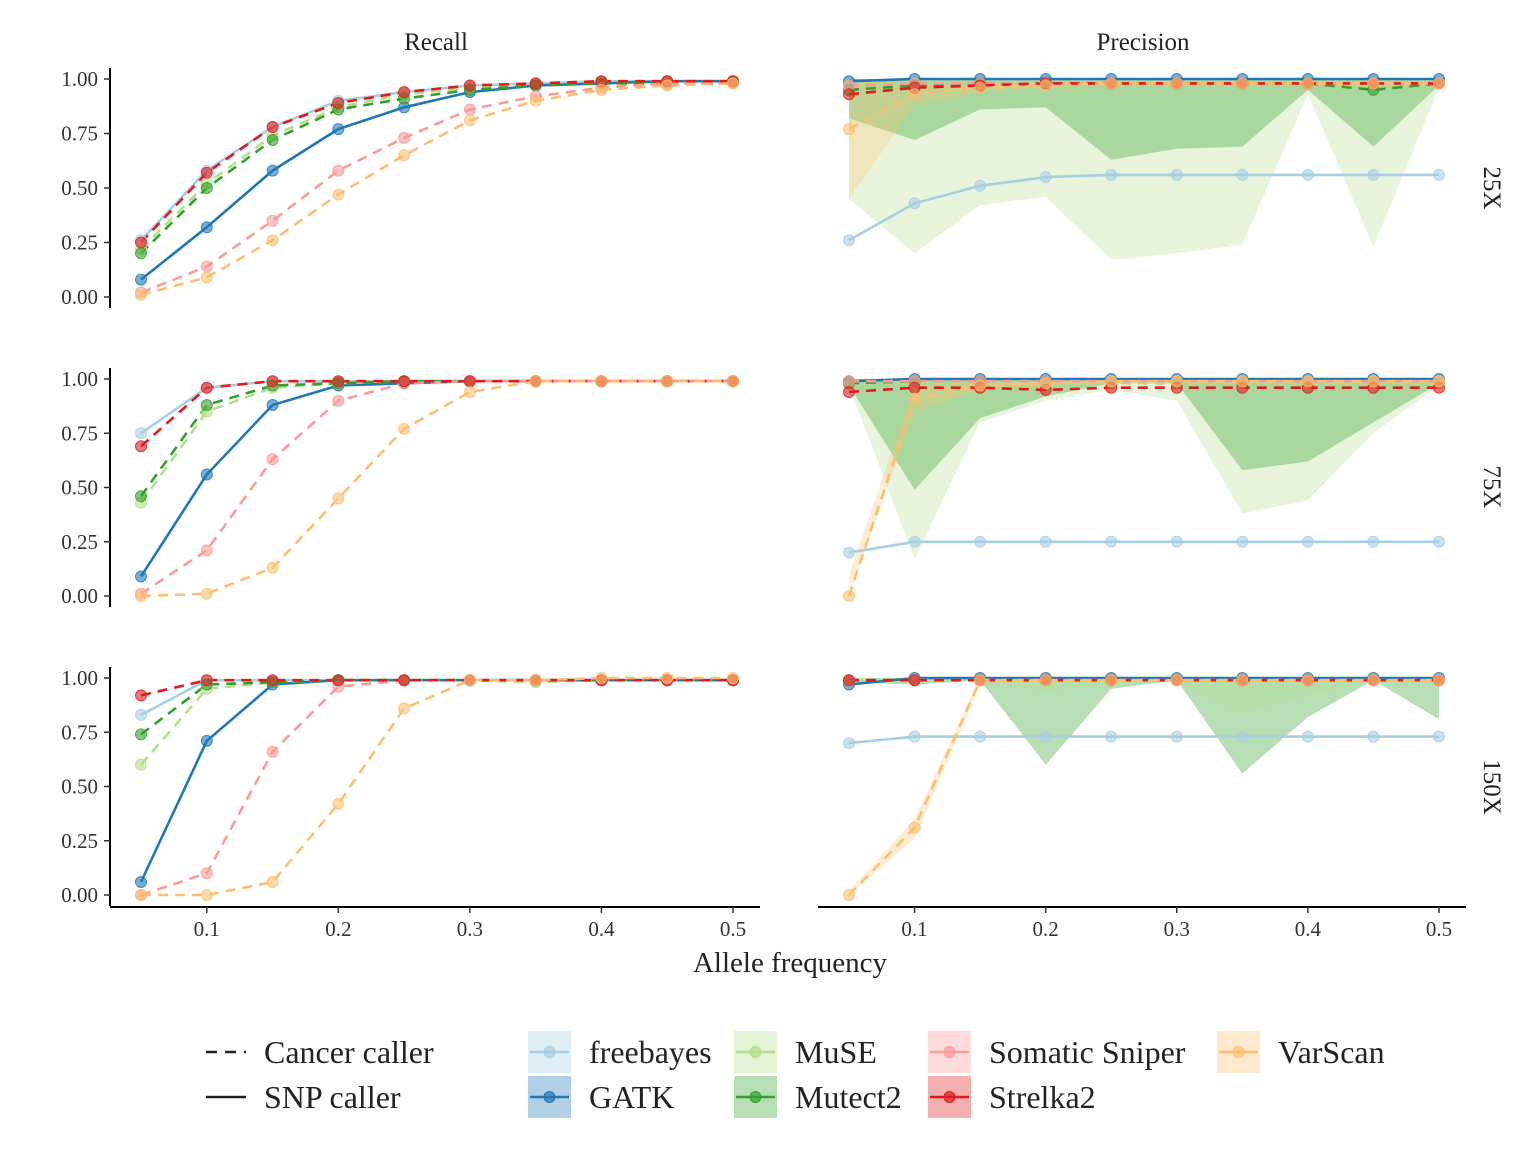  What do you see at coordinates (79, 895) in the screenshot?
I see `y-tick-label: 0.00` at bounding box center [79, 895].